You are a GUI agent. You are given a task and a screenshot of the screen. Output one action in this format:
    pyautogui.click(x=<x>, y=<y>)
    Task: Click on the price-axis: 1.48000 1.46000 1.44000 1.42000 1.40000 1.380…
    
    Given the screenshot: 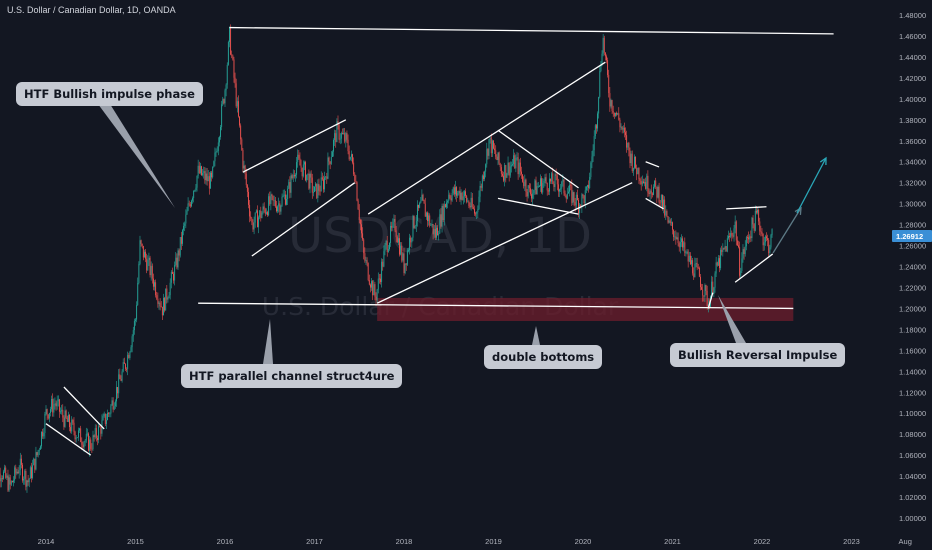 What is the action you would take?
    pyautogui.click(x=912, y=267)
    